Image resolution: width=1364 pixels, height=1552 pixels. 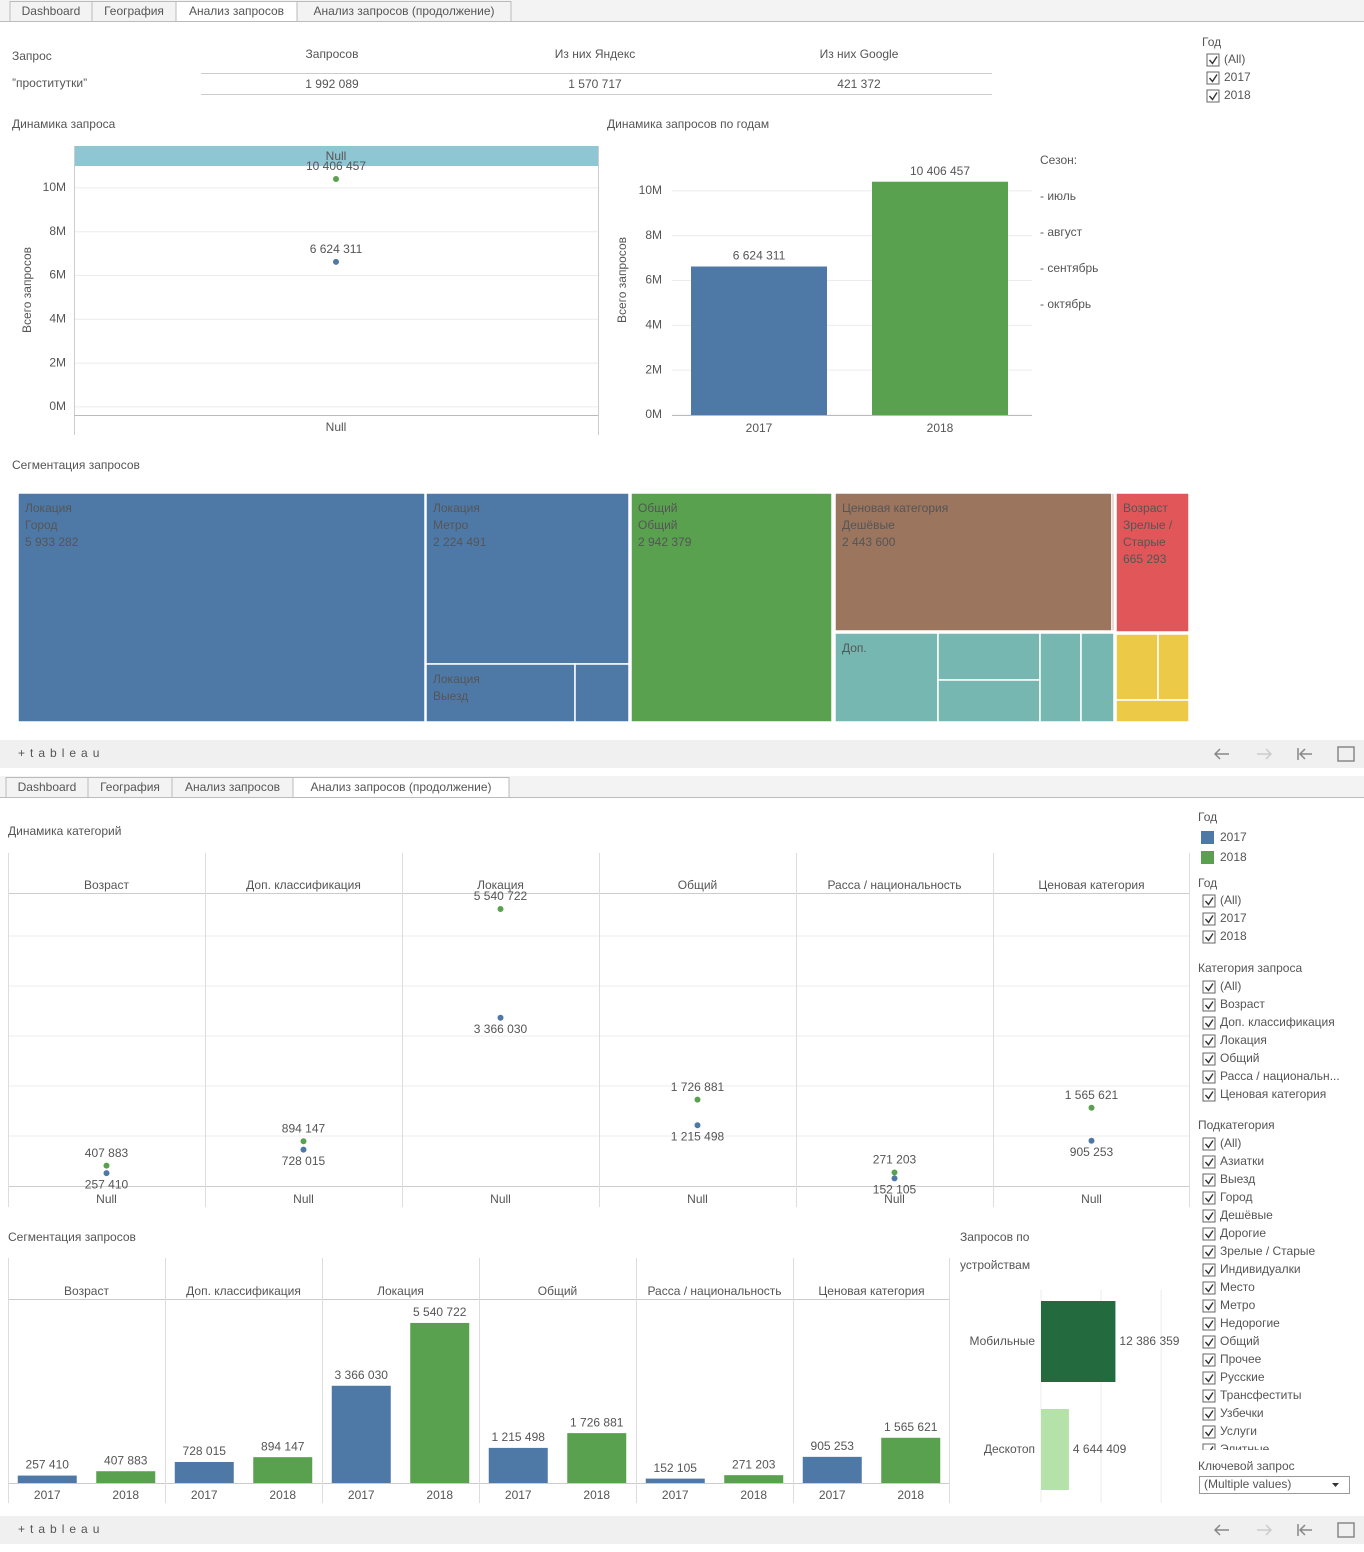 What do you see at coordinates (1069, 268) in the screenshot?
I see `season-note: - сентябрь` at bounding box center [1069, 268].